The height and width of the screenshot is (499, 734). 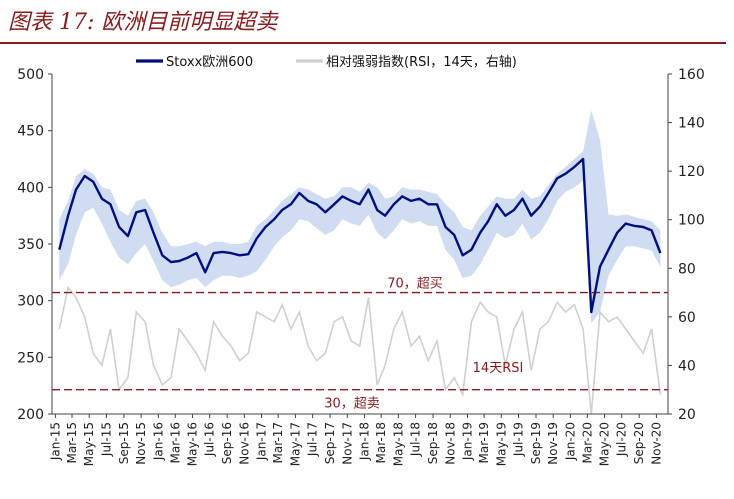 I want to click on left-tick-label: 450, so click(x=30, y=132).